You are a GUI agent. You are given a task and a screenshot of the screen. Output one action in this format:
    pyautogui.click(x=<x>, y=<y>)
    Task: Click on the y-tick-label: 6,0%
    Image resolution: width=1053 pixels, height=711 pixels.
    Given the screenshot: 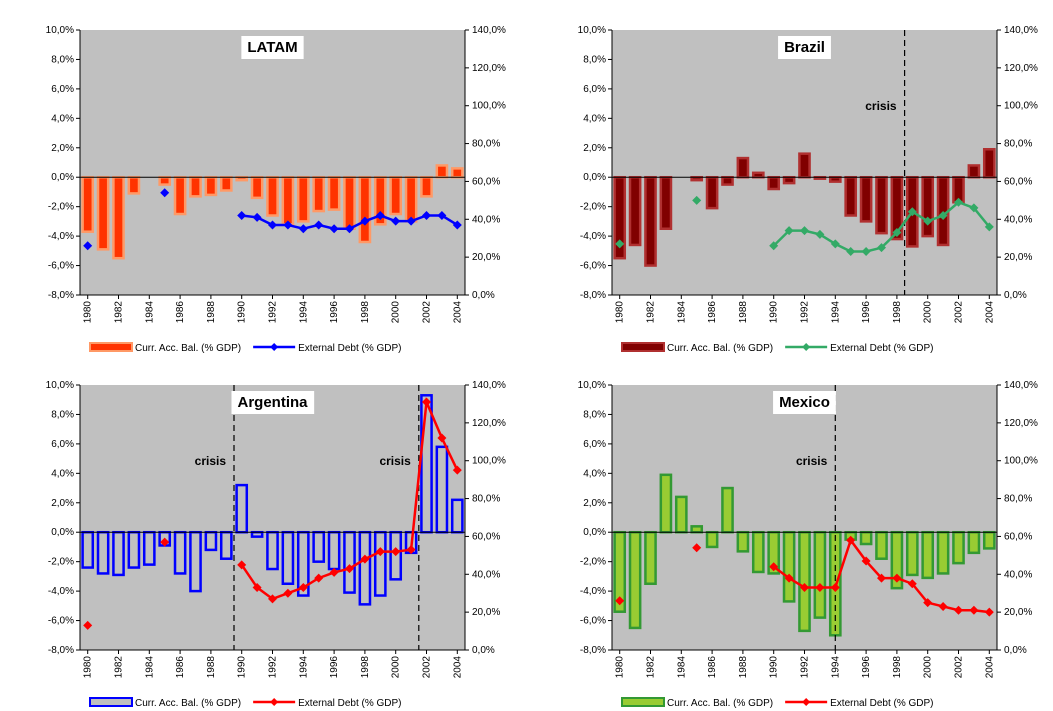 What is the action you would take?
    pyautogui.click(x=62, y=444)
    